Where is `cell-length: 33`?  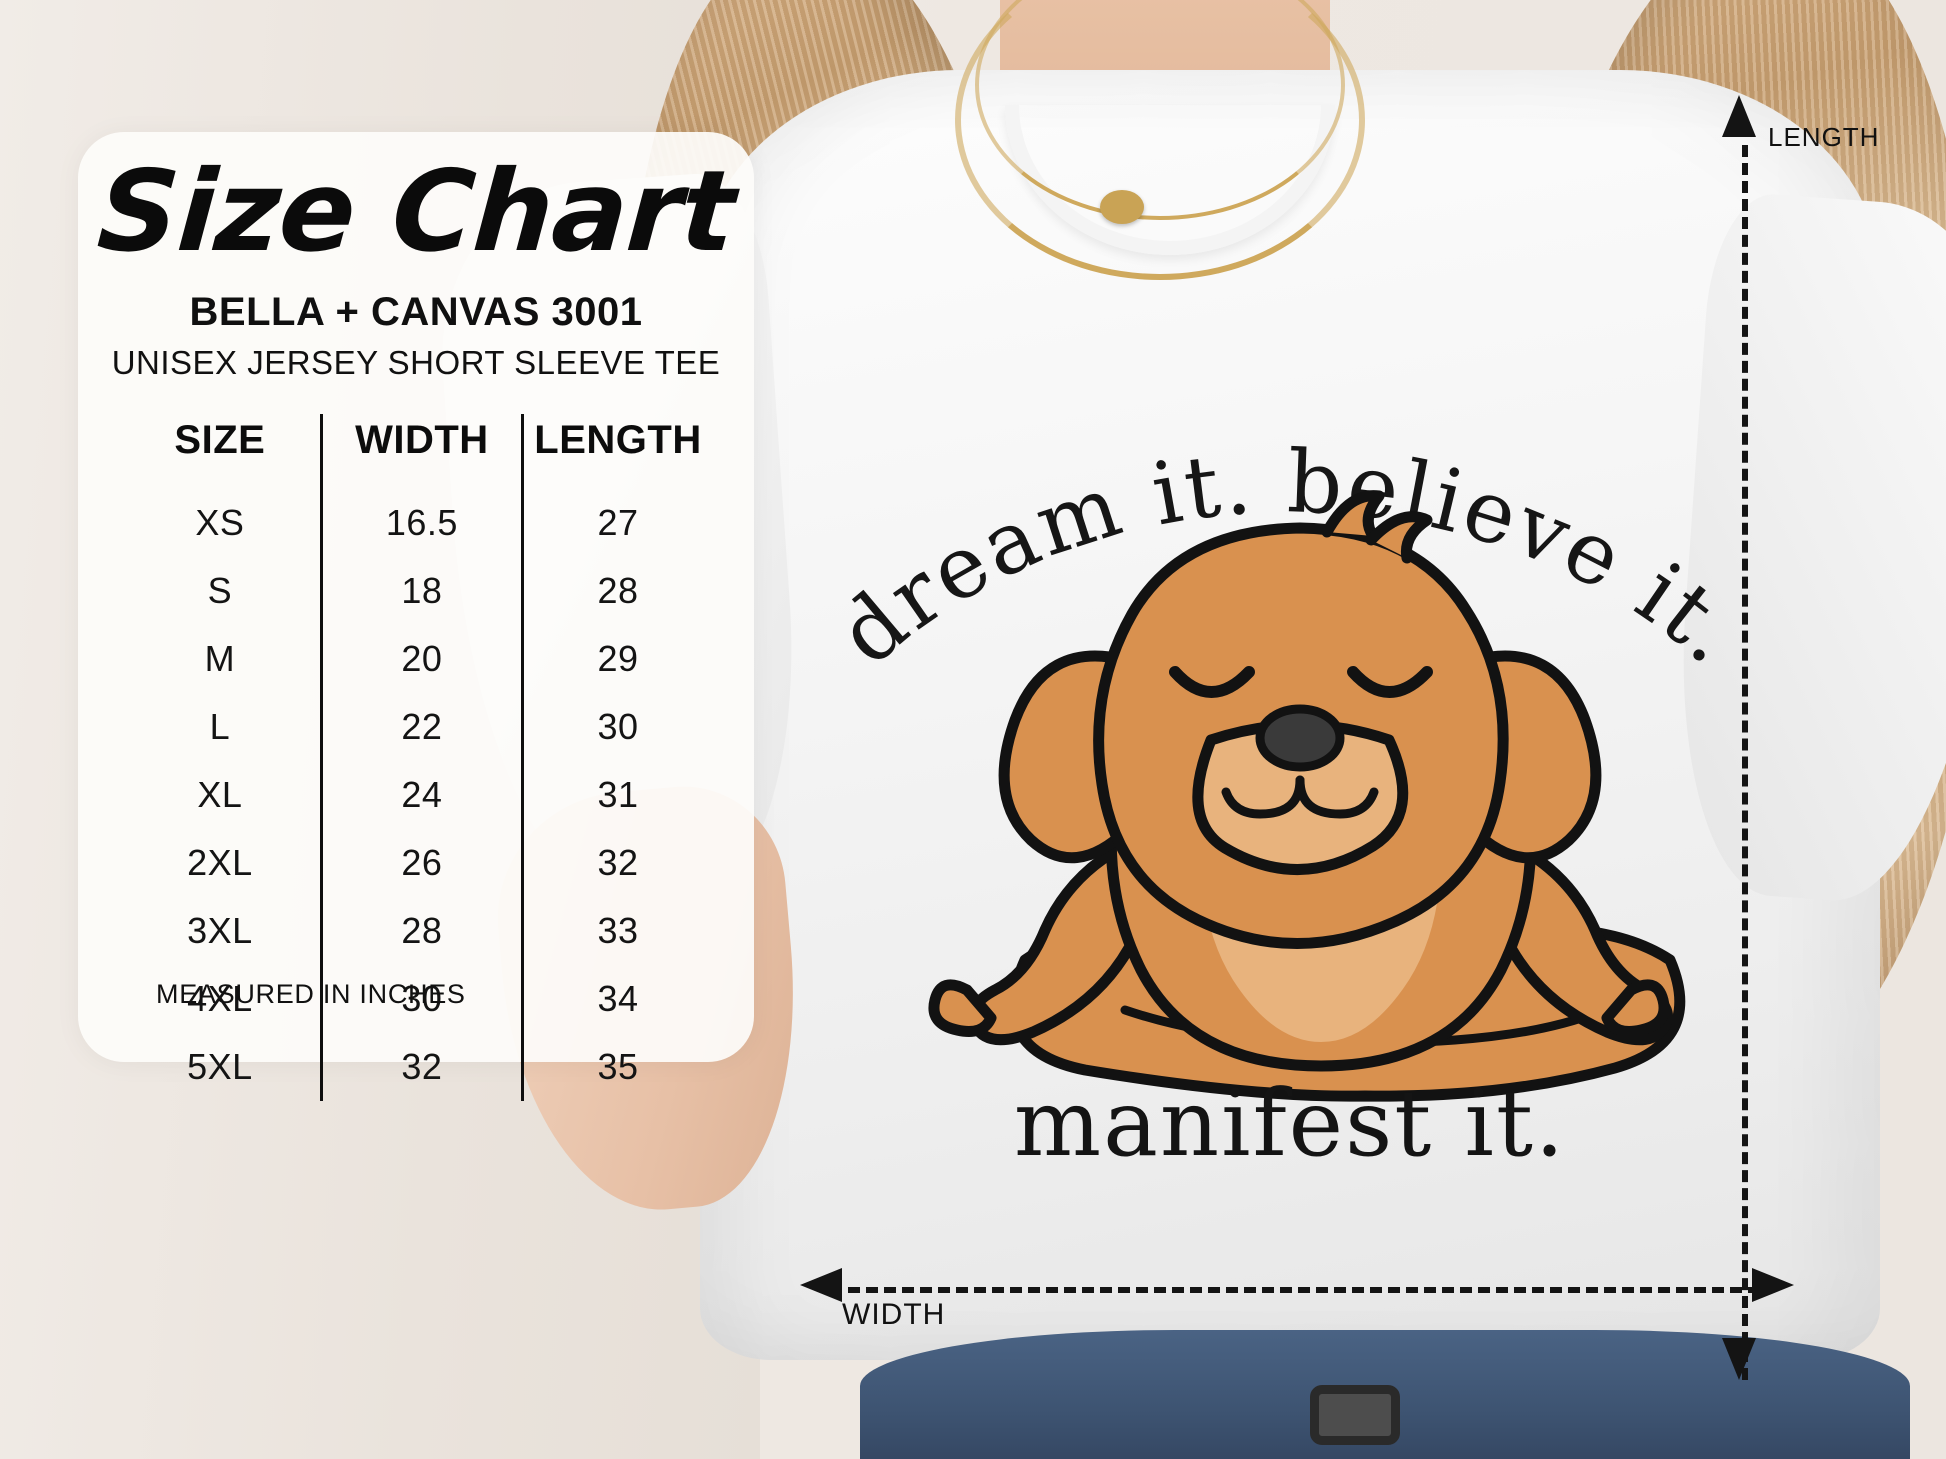 cell-length: 33 is located at coordinates (616, 931).